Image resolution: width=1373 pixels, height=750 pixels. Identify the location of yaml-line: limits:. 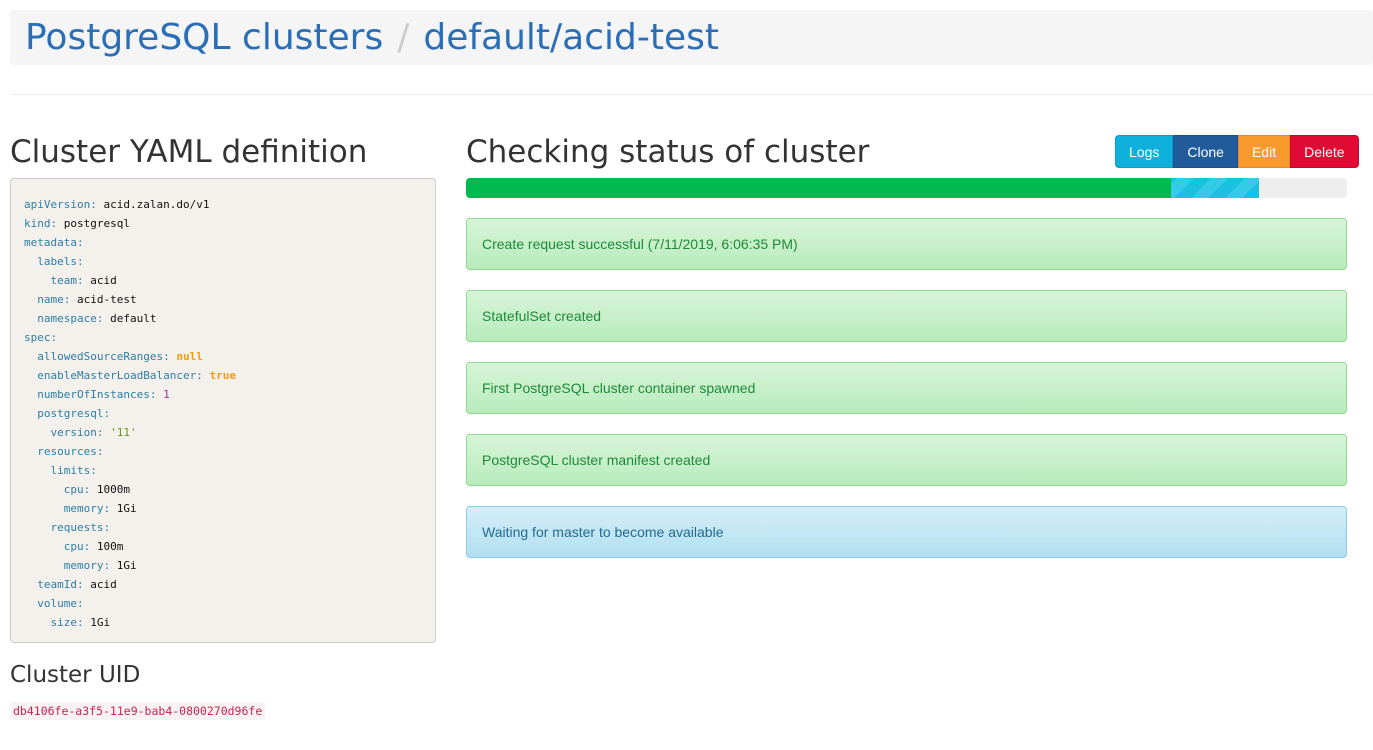
(73, 470).